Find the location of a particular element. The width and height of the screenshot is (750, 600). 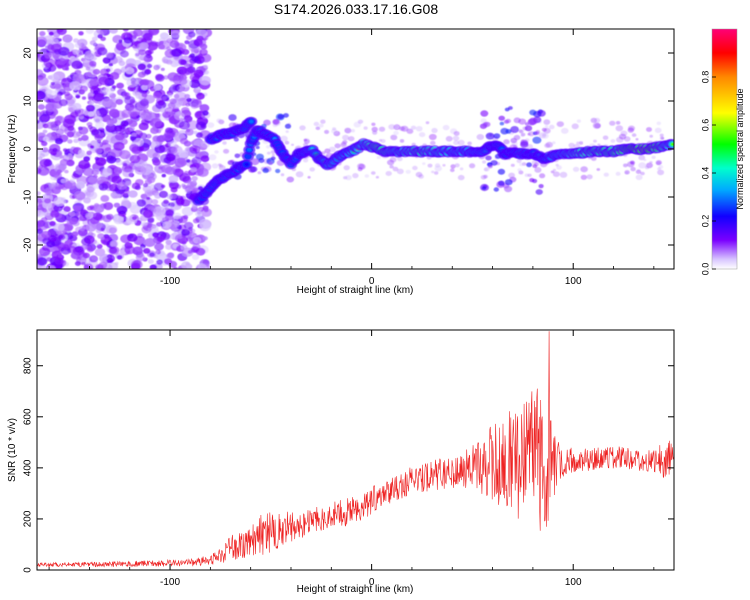

y-tick-label: 800 is located at coordinates (28, 365).